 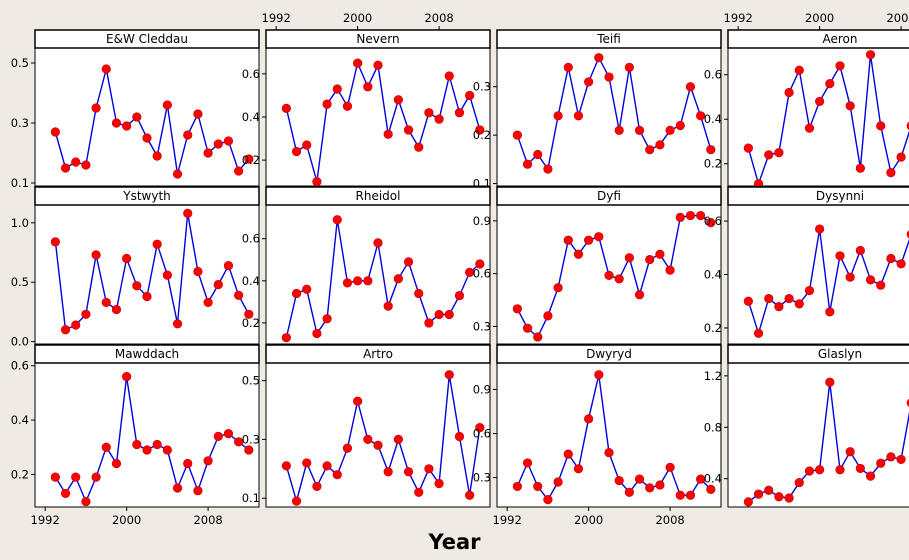 I want to click on y-tick-label: 0.8, so click(x=713, y=427).